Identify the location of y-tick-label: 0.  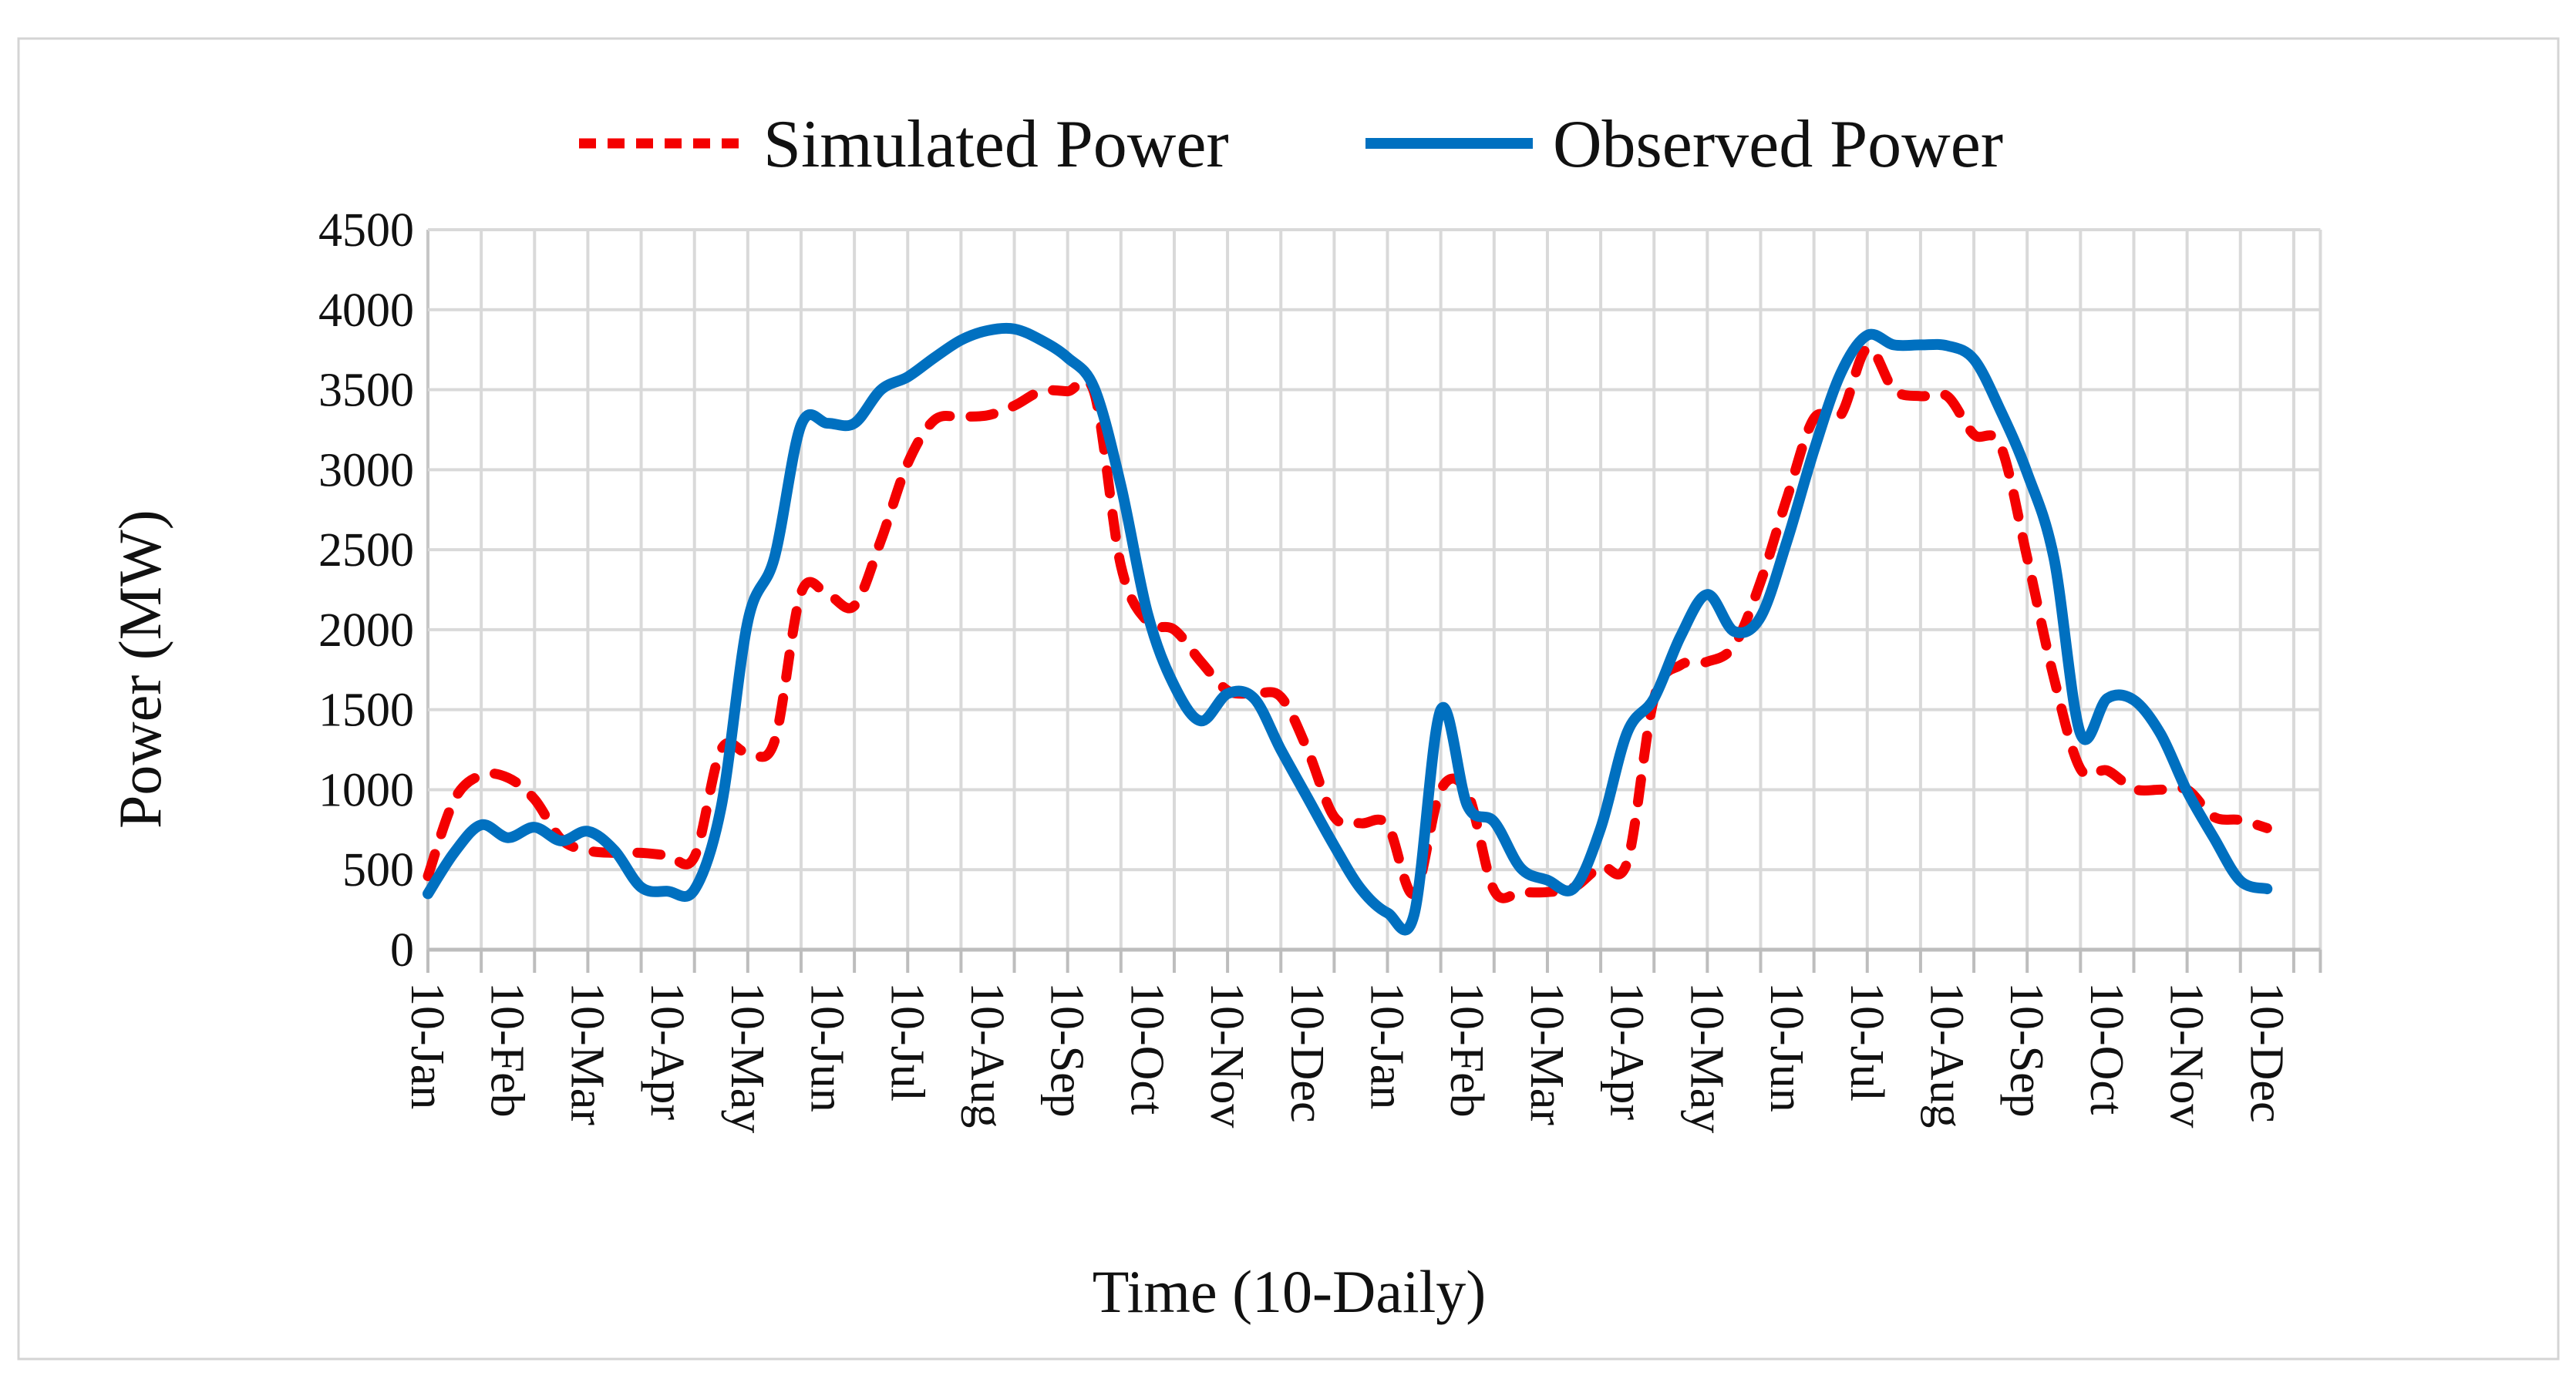
(402, 950).